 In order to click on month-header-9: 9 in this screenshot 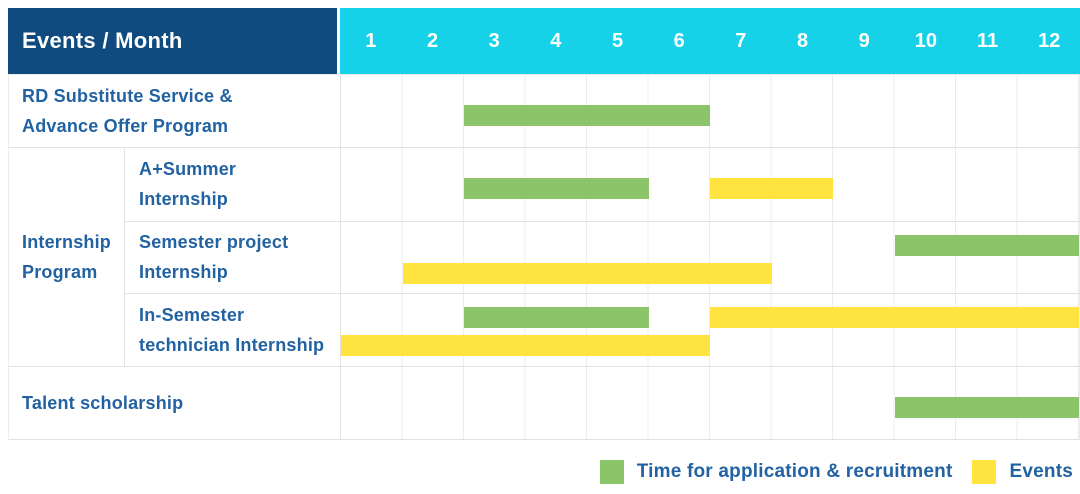, I will do `click(864, 40)`.